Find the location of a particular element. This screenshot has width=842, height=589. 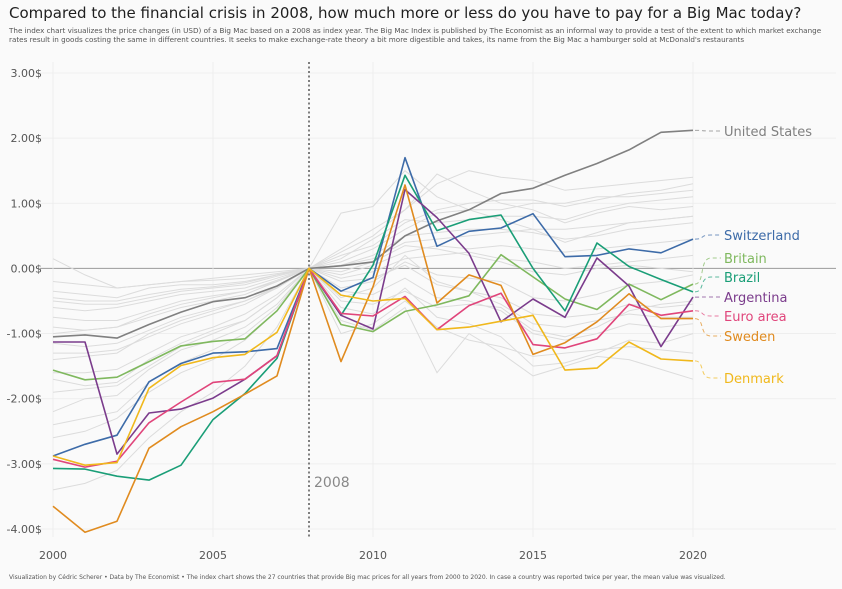

index-year-label: 2008 is located at coordinates (332, 483).